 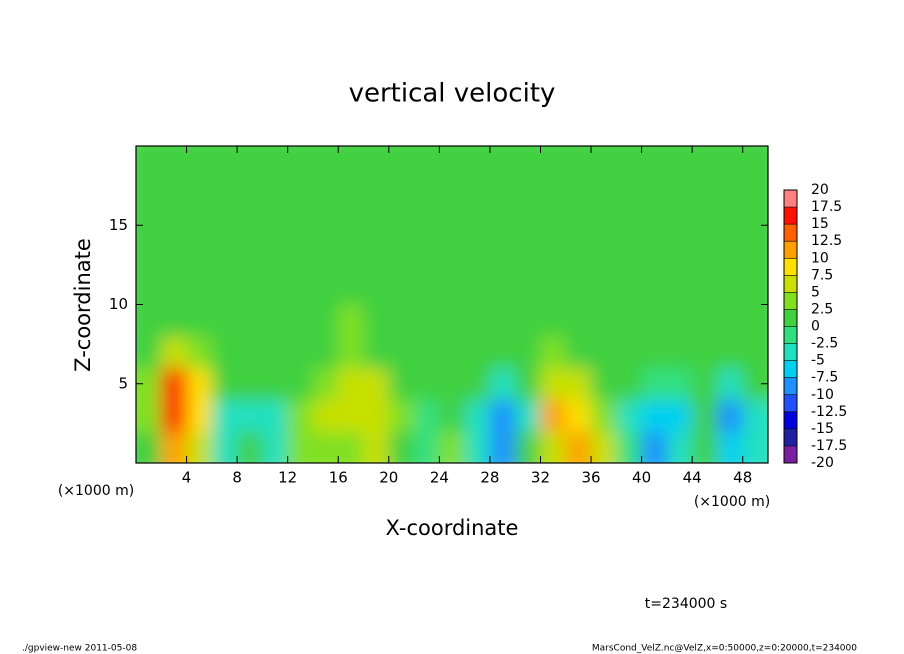 What do you see at coordinates (822, 309) in the screenshot?
I see `colorbar-label: 2.5` at bounding box center [822, 309].